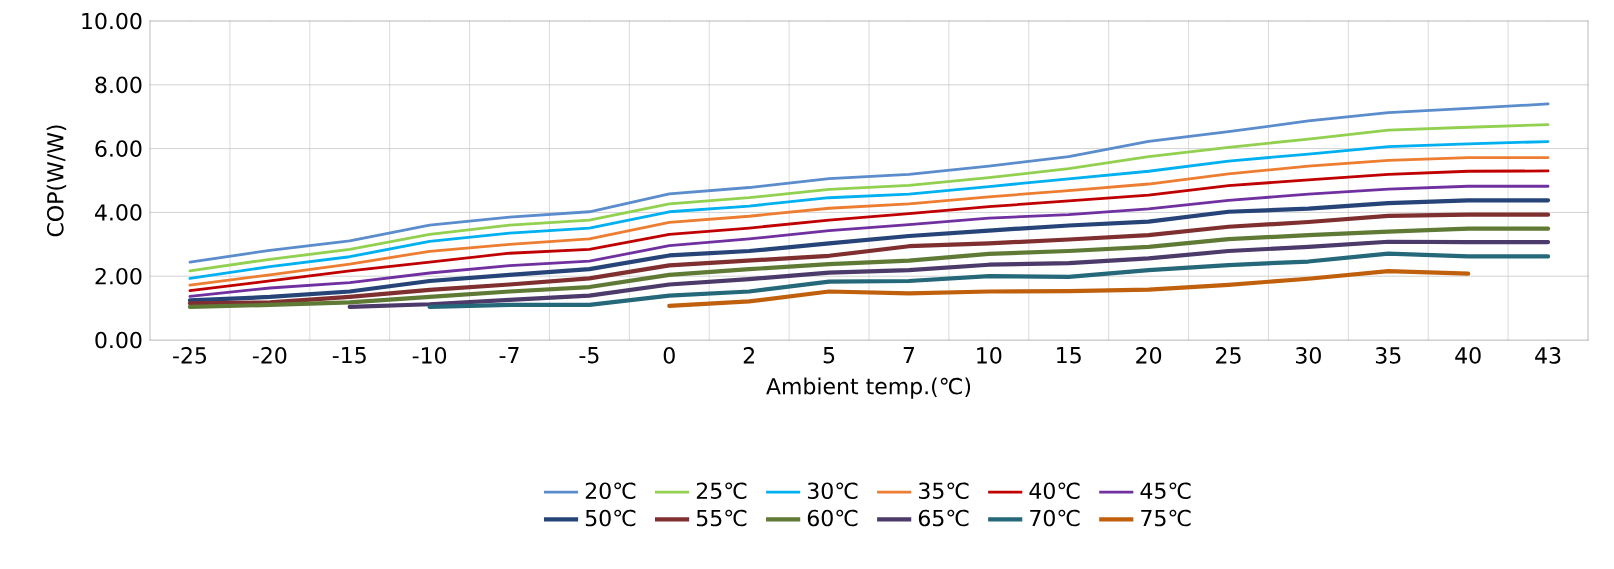 This screenshot has width=1614, height=569. I want to click on x-tick-label: 30, so click(1308, 355).